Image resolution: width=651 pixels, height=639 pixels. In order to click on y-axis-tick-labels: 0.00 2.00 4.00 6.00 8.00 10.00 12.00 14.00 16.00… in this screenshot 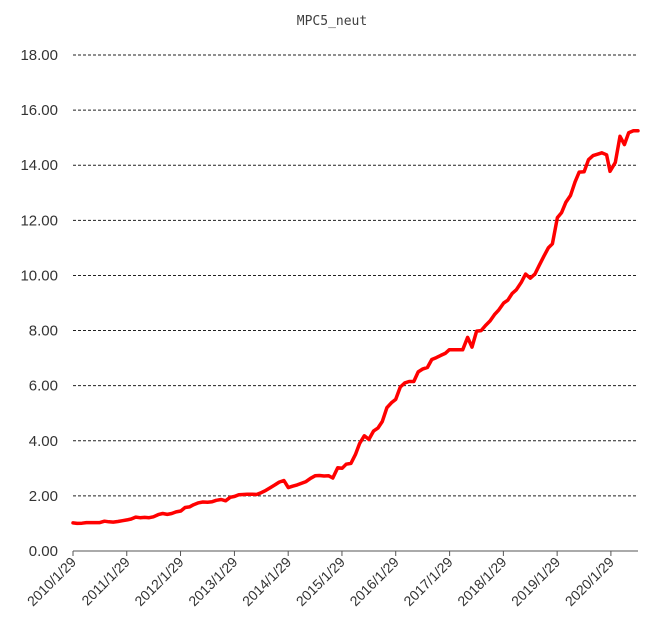, I will do `click(39, 303)`.